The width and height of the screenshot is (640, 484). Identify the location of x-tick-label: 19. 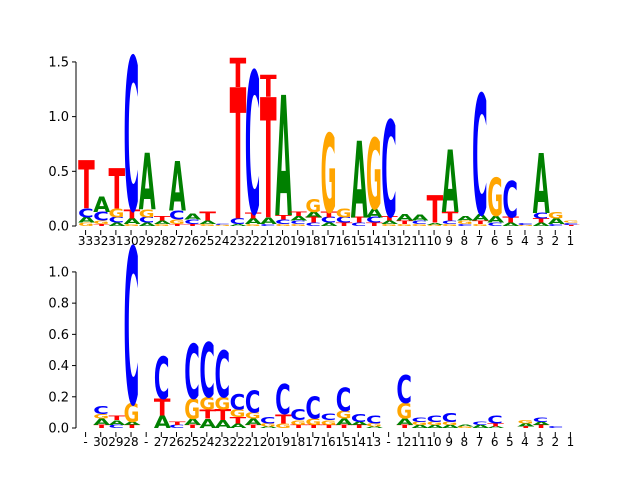
(297, 241).